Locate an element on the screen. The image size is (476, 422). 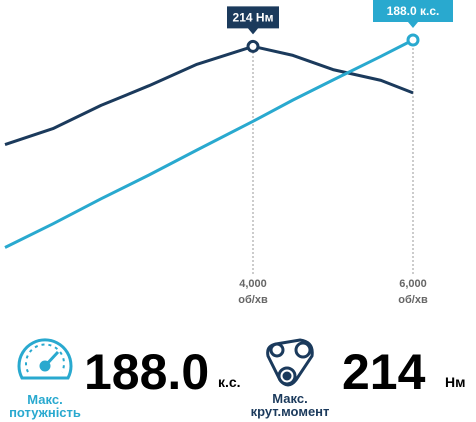
stat-unit: к.с. is located at coordinates (229, 382).